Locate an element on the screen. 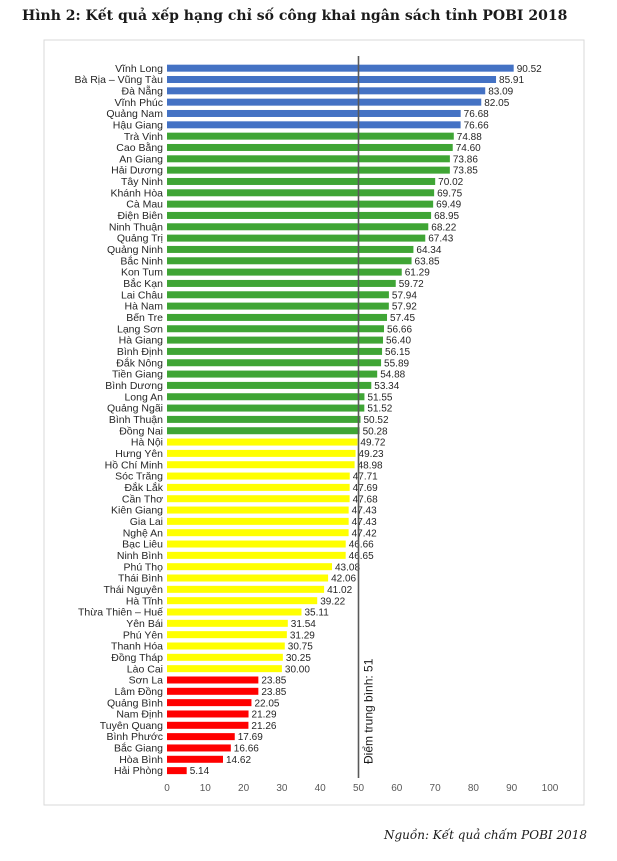 This screenshot has width=617, height=861. category-label: Hà Nam is located at coordinates (143, 307).